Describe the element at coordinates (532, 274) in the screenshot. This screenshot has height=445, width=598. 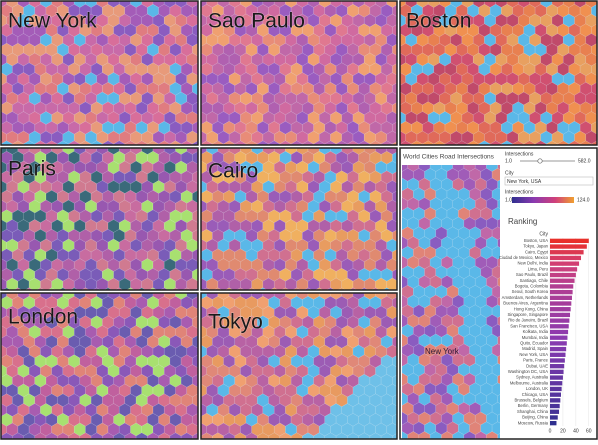
I see `y-tick-label: Sao Paulo, Brazil` at that location.